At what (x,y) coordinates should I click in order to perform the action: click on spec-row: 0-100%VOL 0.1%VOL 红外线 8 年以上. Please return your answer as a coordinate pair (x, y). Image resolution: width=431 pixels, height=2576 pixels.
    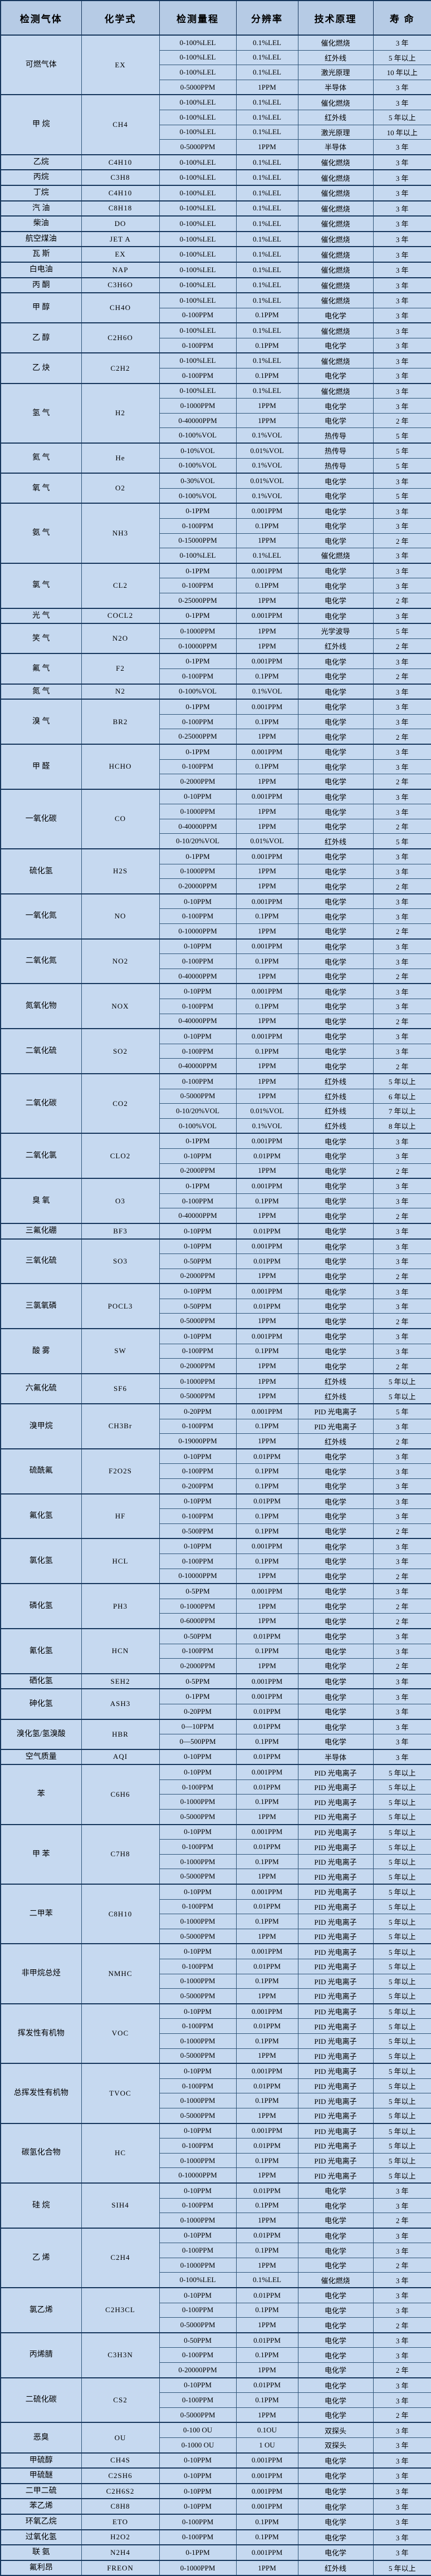
    Looking at the image, I should click on (216, 1126).